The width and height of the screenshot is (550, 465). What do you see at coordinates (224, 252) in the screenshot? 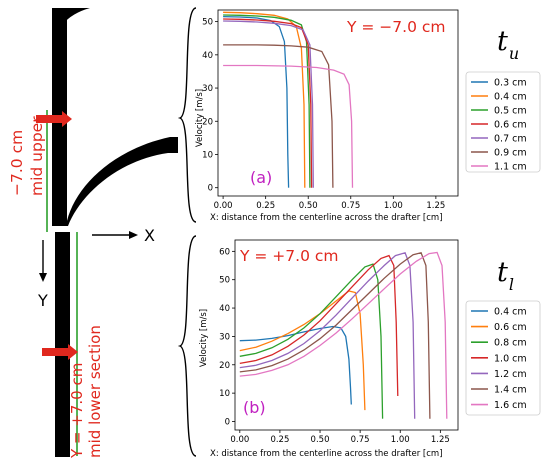
I see `y-tick-label: 60` at bounding box center [224, 252].